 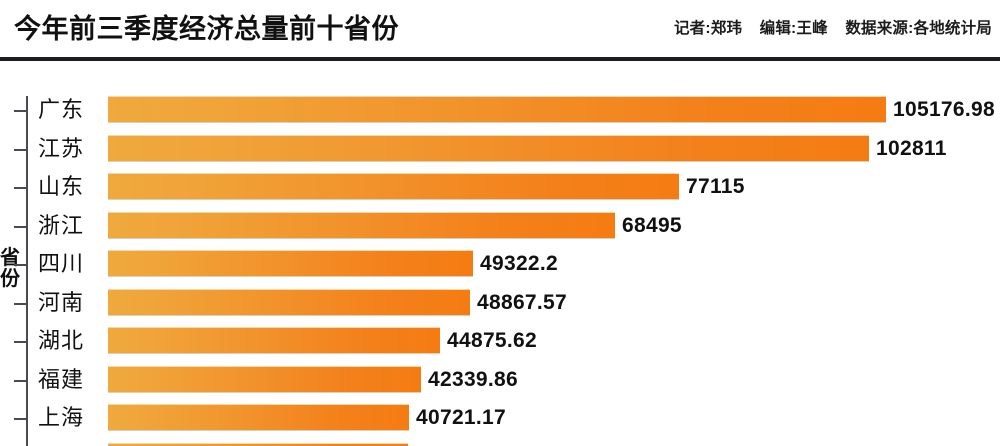 I want to click on bar-row: 四川 49322.2, so click(x=500, y=264).